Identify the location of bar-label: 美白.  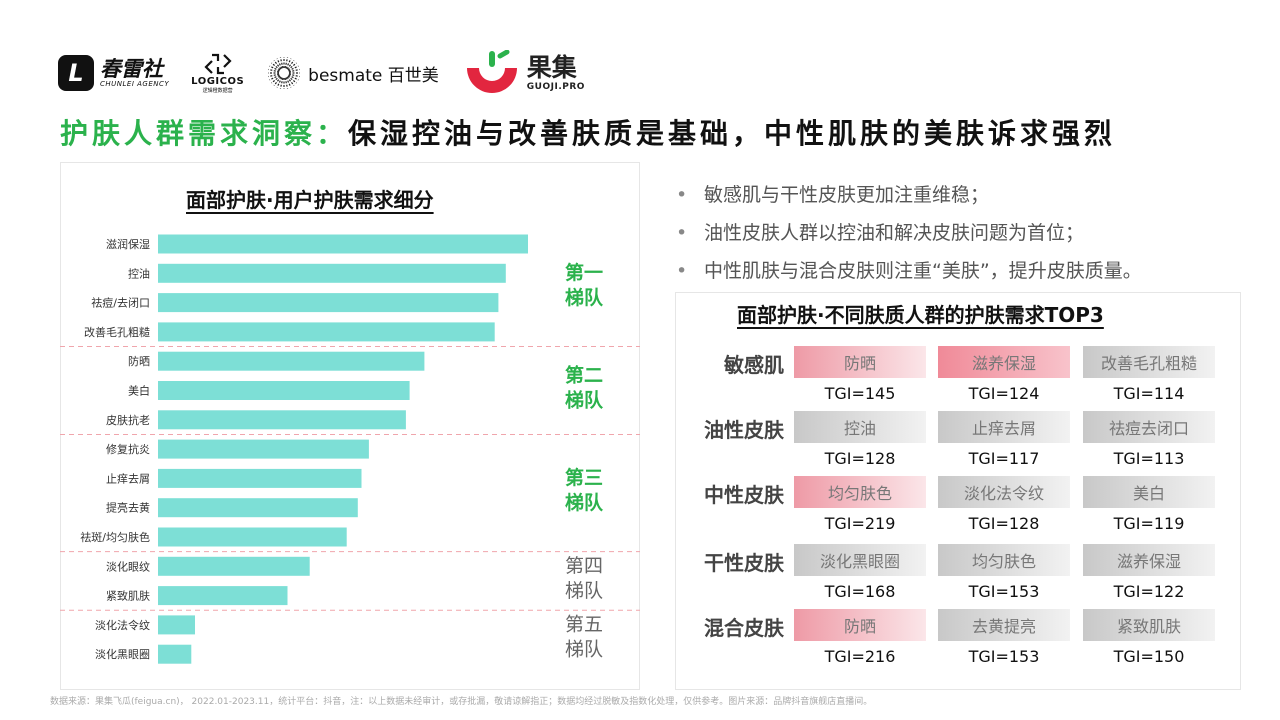
(139, 391).